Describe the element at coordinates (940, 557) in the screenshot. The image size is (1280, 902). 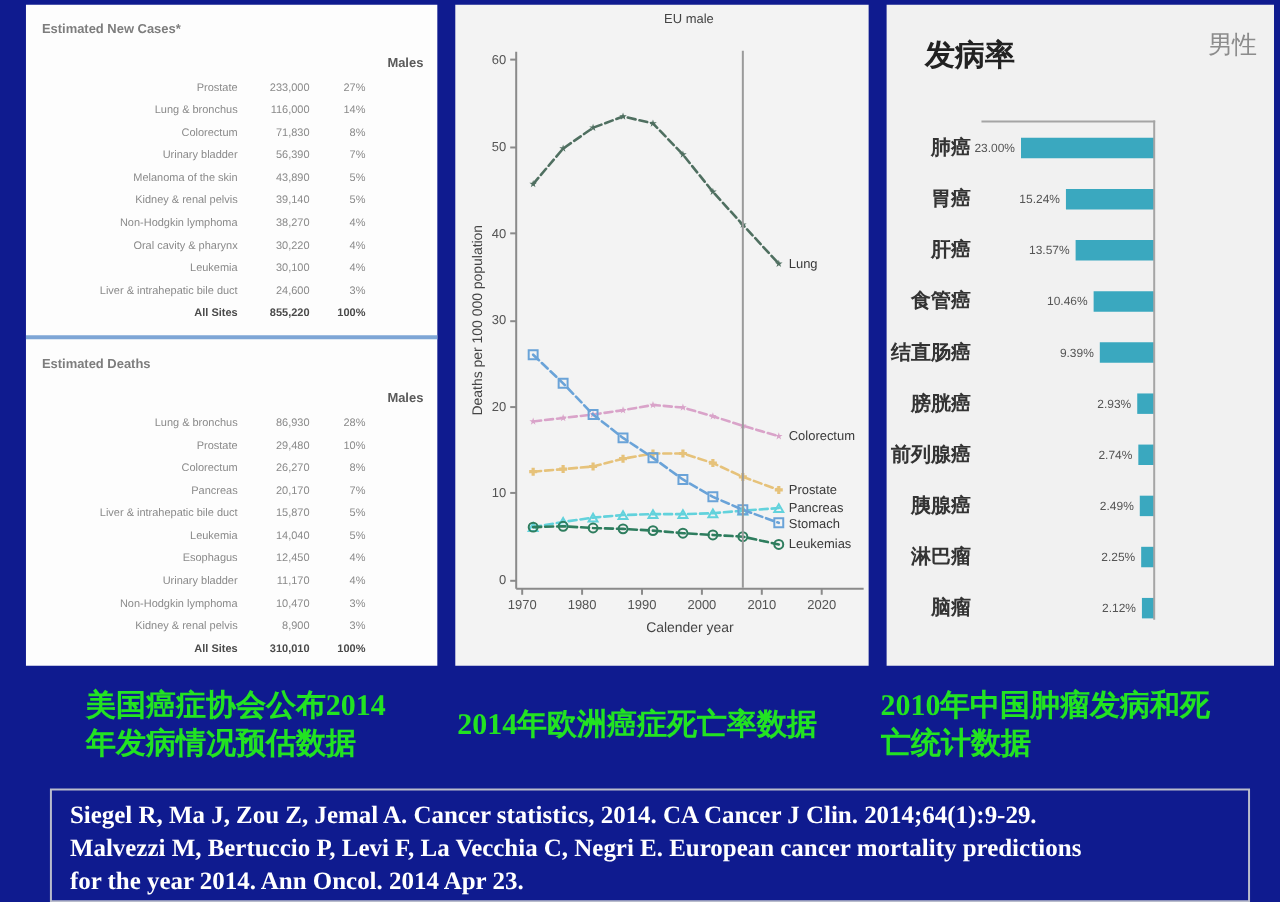
I see `y-tick-label: 淋巴瘤` at that location.